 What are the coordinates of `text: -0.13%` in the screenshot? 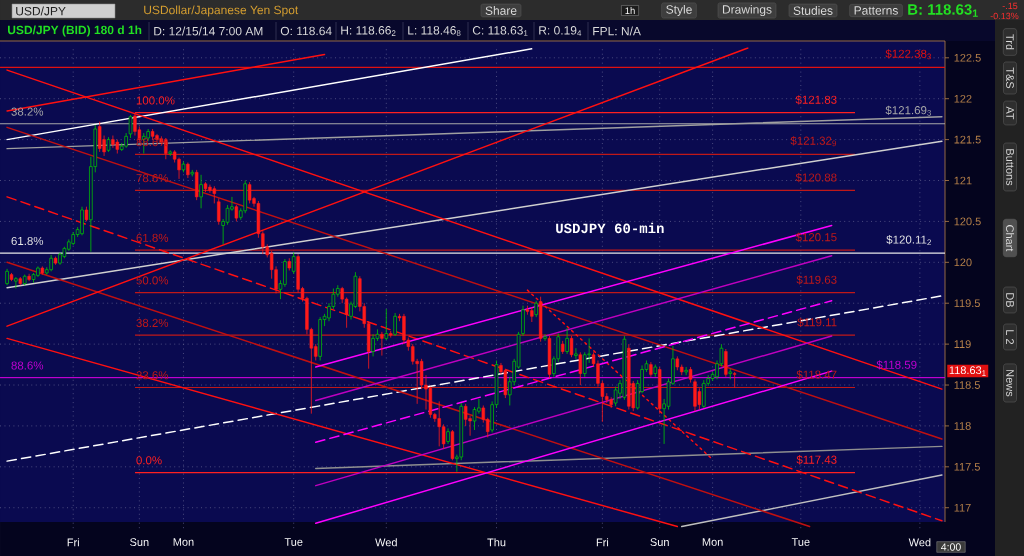 It's located at (1004, 16).